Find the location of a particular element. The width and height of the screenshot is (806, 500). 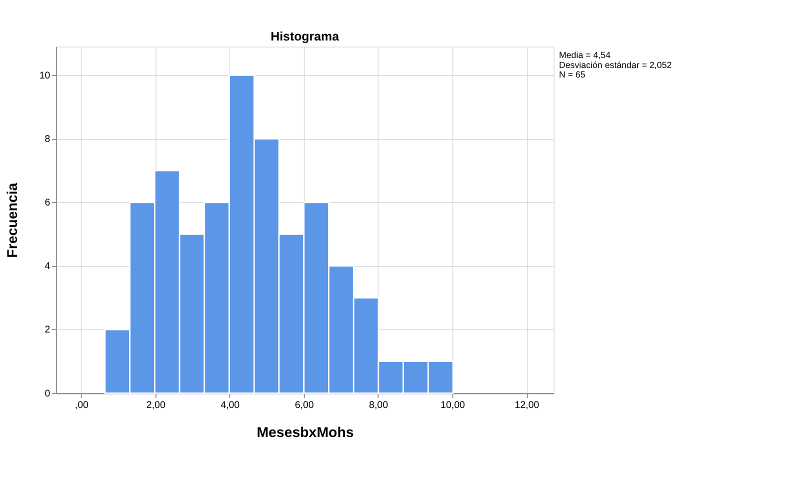

chart-title: Histograma is located at coordinates (305, 36).